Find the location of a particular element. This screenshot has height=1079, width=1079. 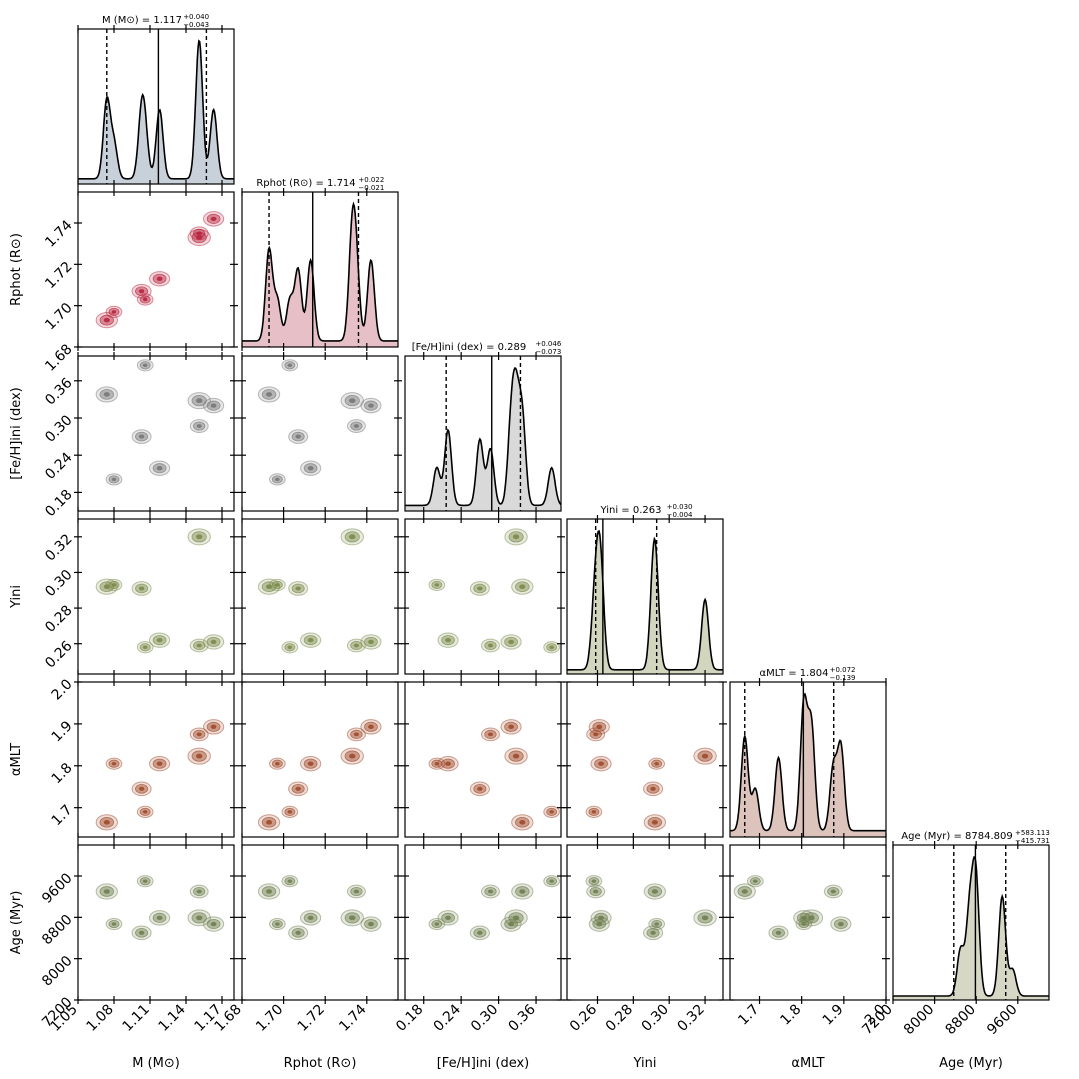

xlabel-Y: Yini is located at coordinates (645, 1063).